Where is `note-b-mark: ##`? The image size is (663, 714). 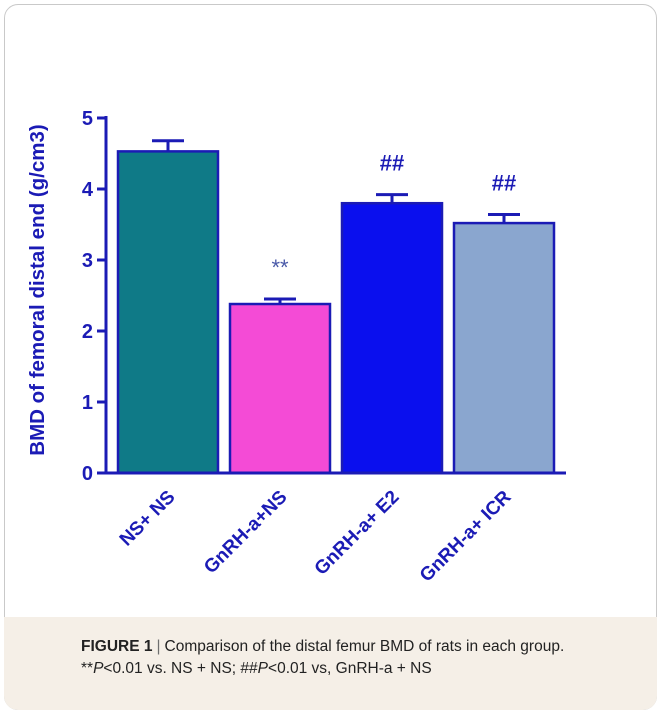
note-b-mark: ## is located at coordinates (249, 668).